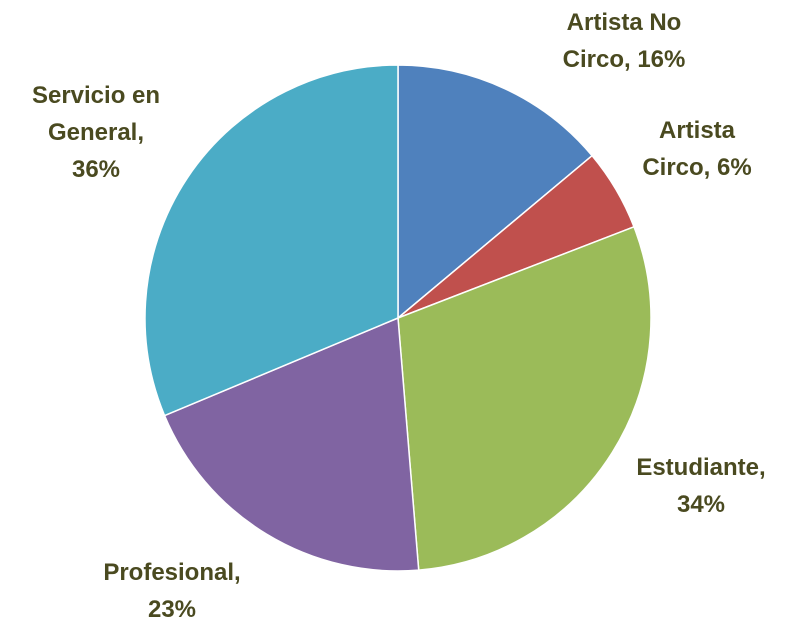  What do you see at coordinates (624, 41) in the screenshot?
I see `data-label-artista-no-circo: Artista No Circo, 16%` at bounding box center [624, 41].